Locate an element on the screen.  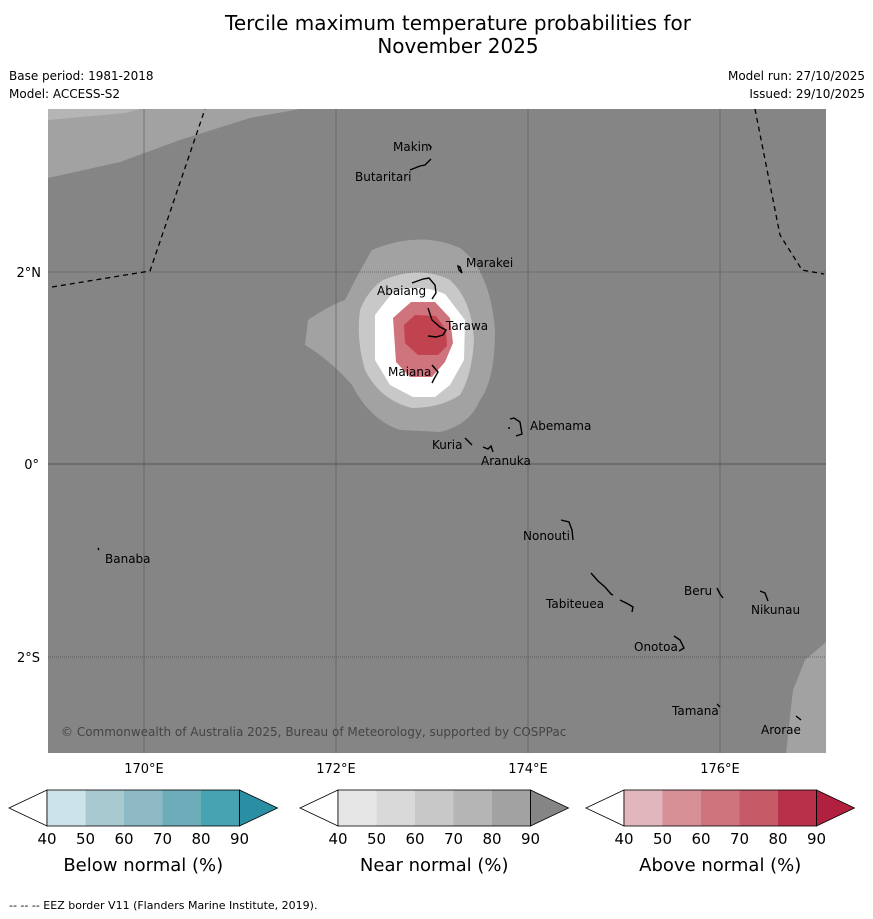
tarawa-island is located at coordinates (437, 322).